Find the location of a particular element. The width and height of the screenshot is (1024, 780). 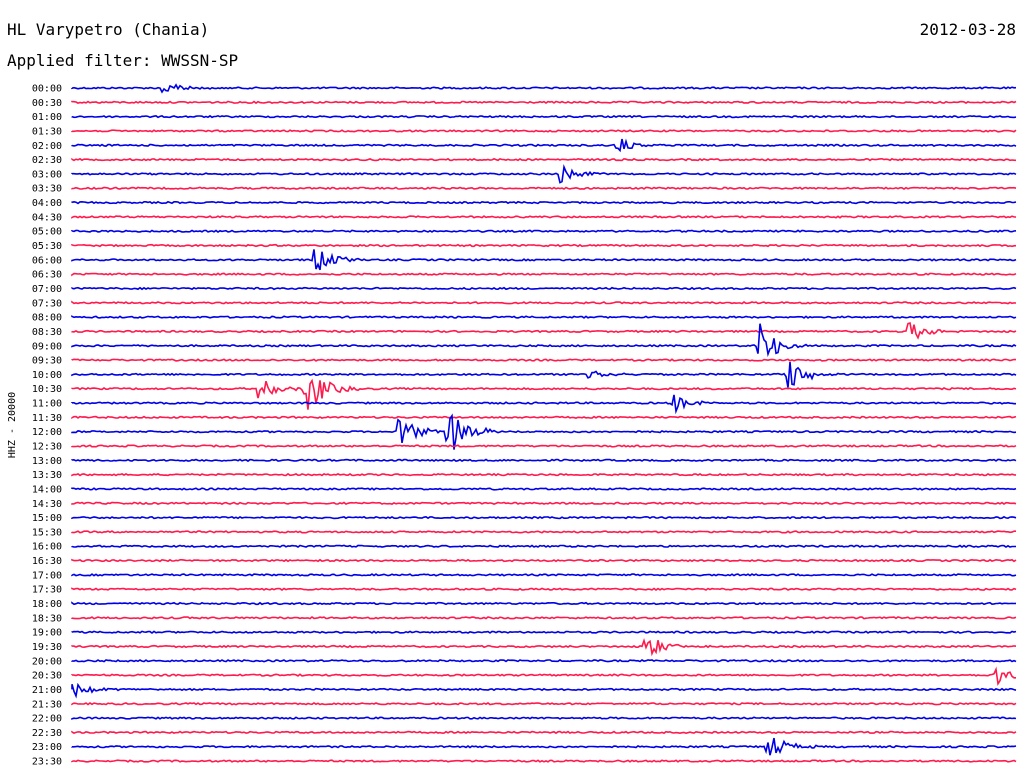

tick-label: 10:00 is located at coordinates (47, 375).